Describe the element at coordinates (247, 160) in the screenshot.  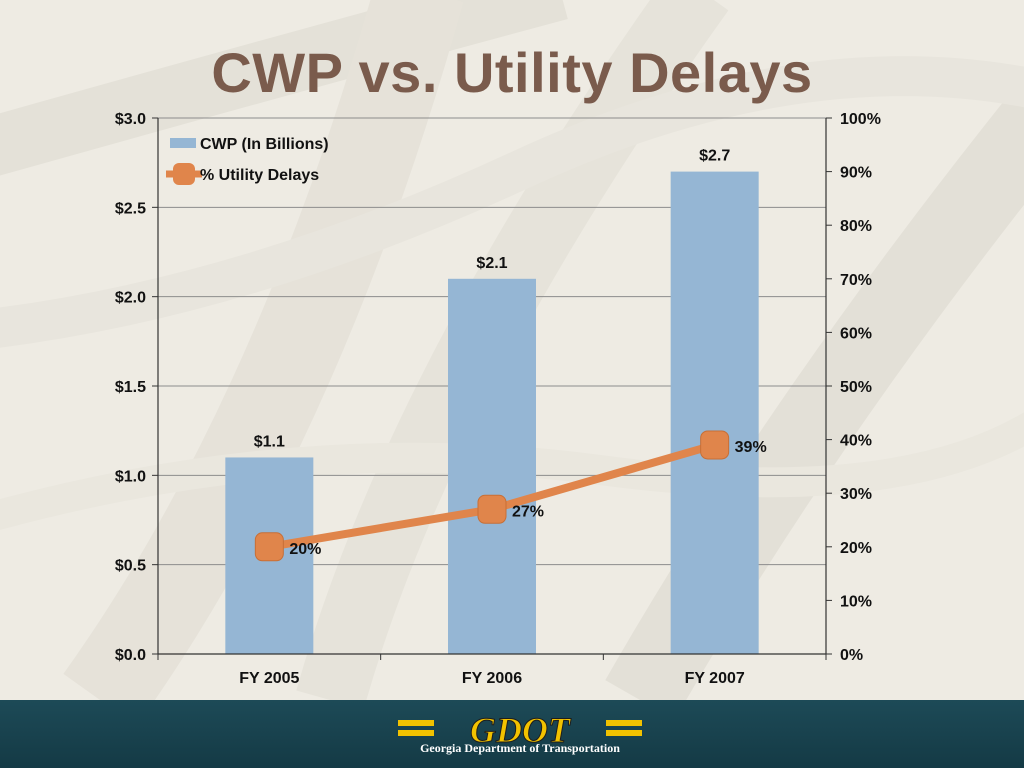
I see `legend: CWP (In Billions) % Utility Delays` at that location.